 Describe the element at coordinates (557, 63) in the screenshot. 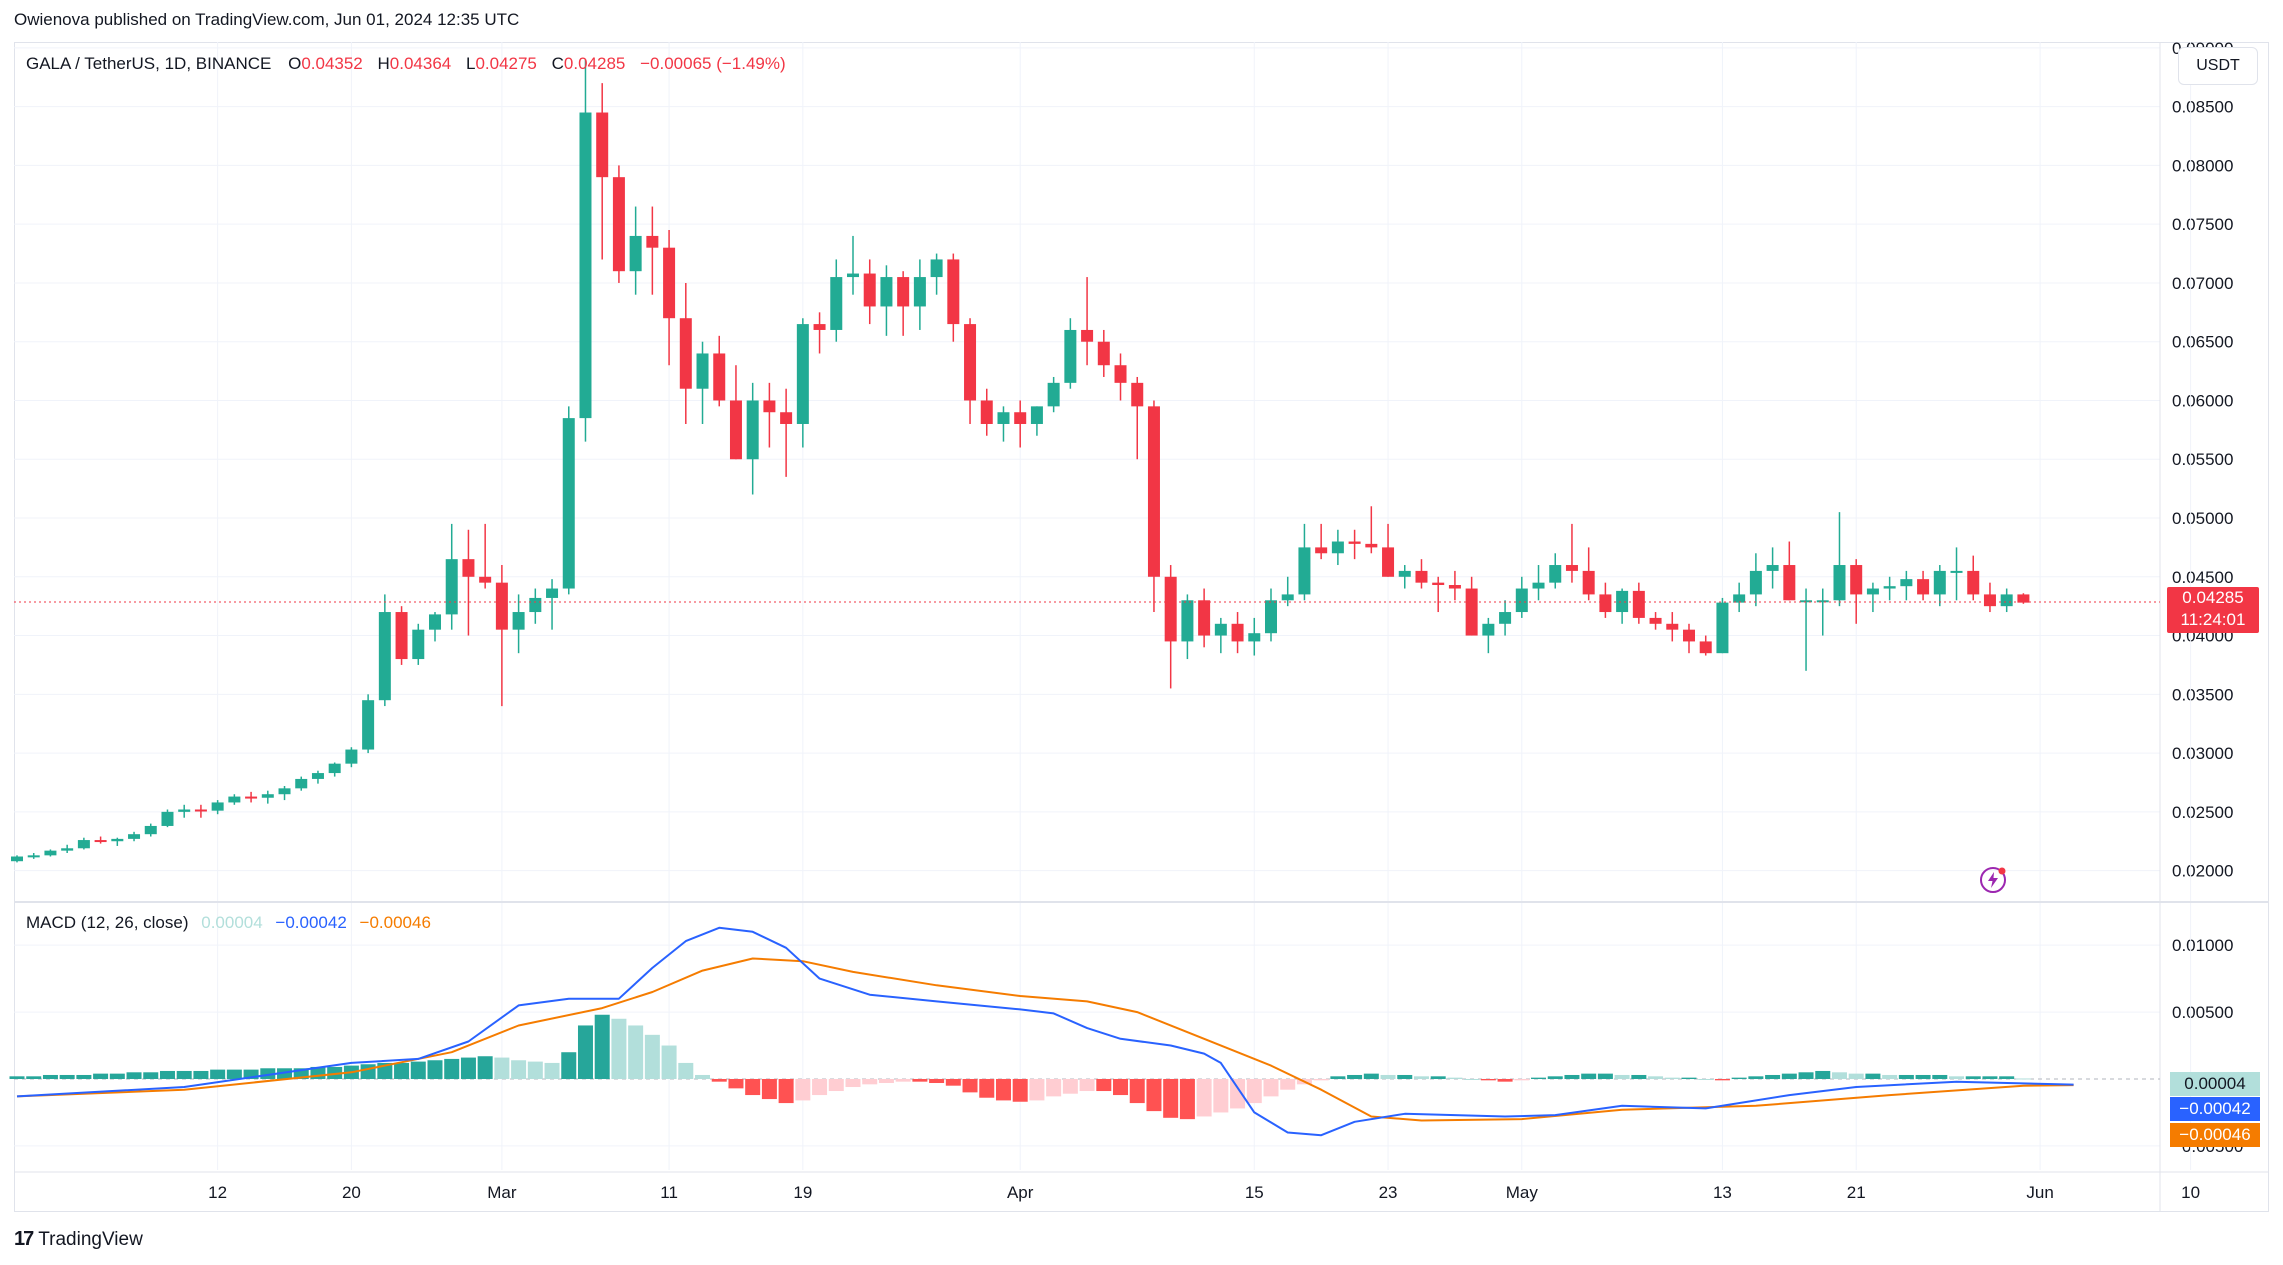

I see `close-label: C` at that location.